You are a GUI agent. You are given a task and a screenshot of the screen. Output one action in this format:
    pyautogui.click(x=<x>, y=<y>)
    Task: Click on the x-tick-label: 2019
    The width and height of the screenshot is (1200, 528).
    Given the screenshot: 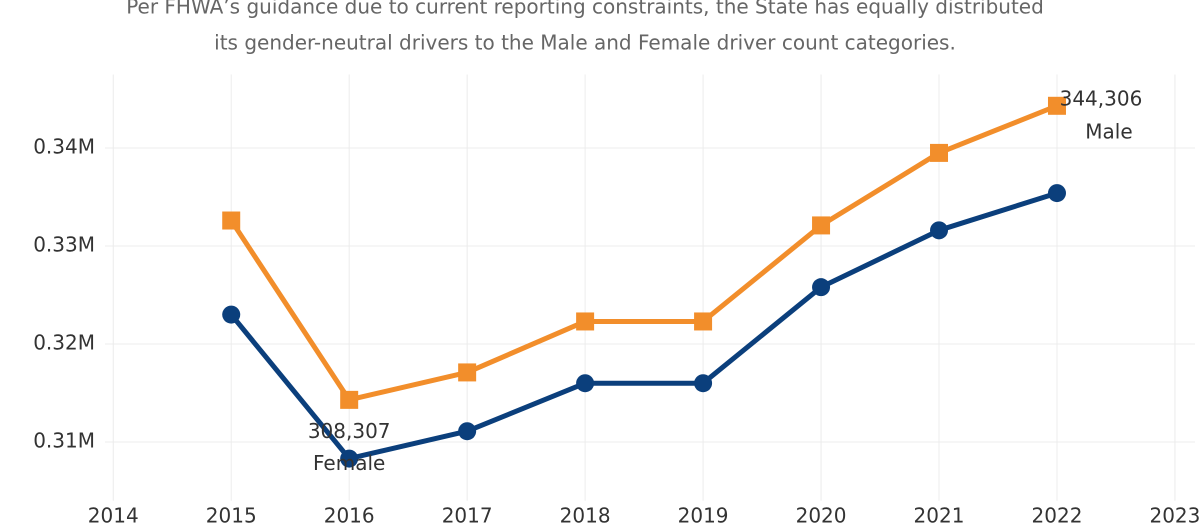 What is the action you would take?
    pyautogui.click(x=703, y=516)
    